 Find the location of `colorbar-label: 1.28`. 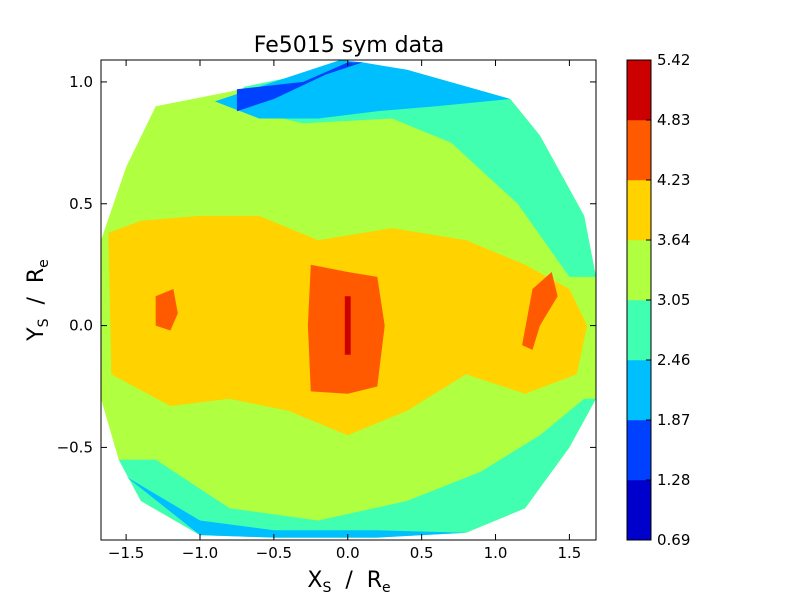

colorbar-label: 1.28 is located at coordinates (673, 480).